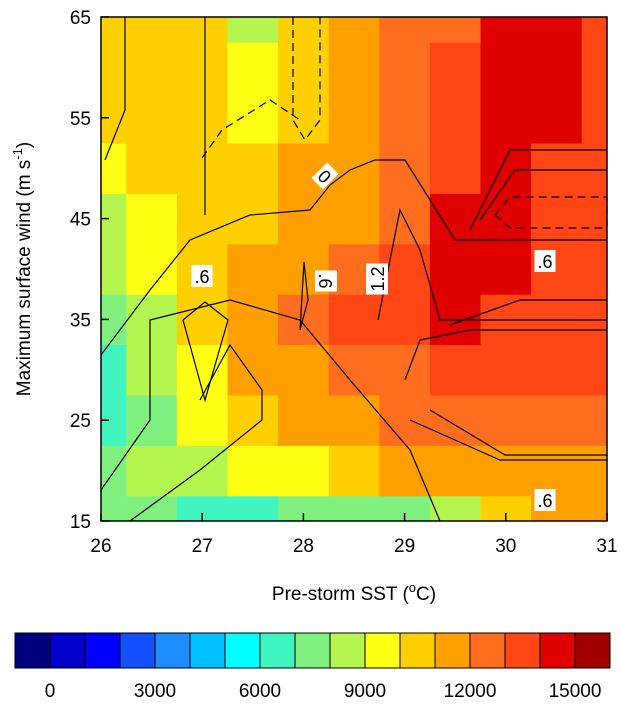 The width and height of the screenshot is (620, 708). What do you see at coordinates (50, 691) in the screenshot?
I see `colorbar-tick-label: 0` at bounding box center [50, 691].